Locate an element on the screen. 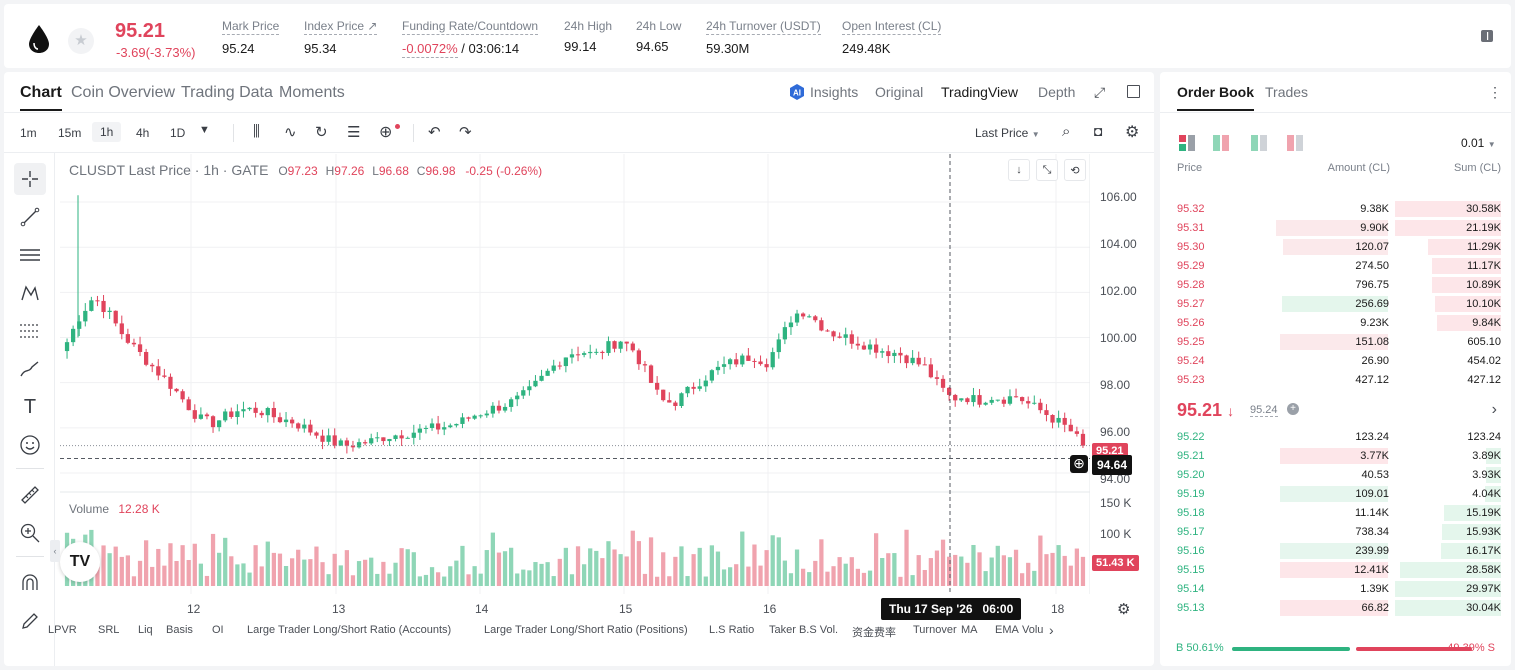  tradingview-logo-icon: TV is located at coordinates (80, 562).